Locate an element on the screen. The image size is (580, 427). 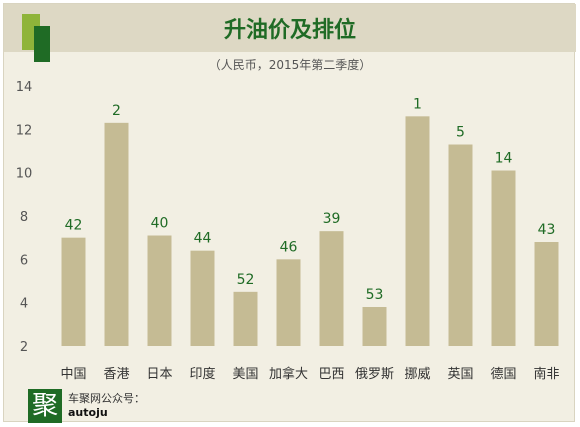
rank-label: 43 is located at coordinates (547, 230).